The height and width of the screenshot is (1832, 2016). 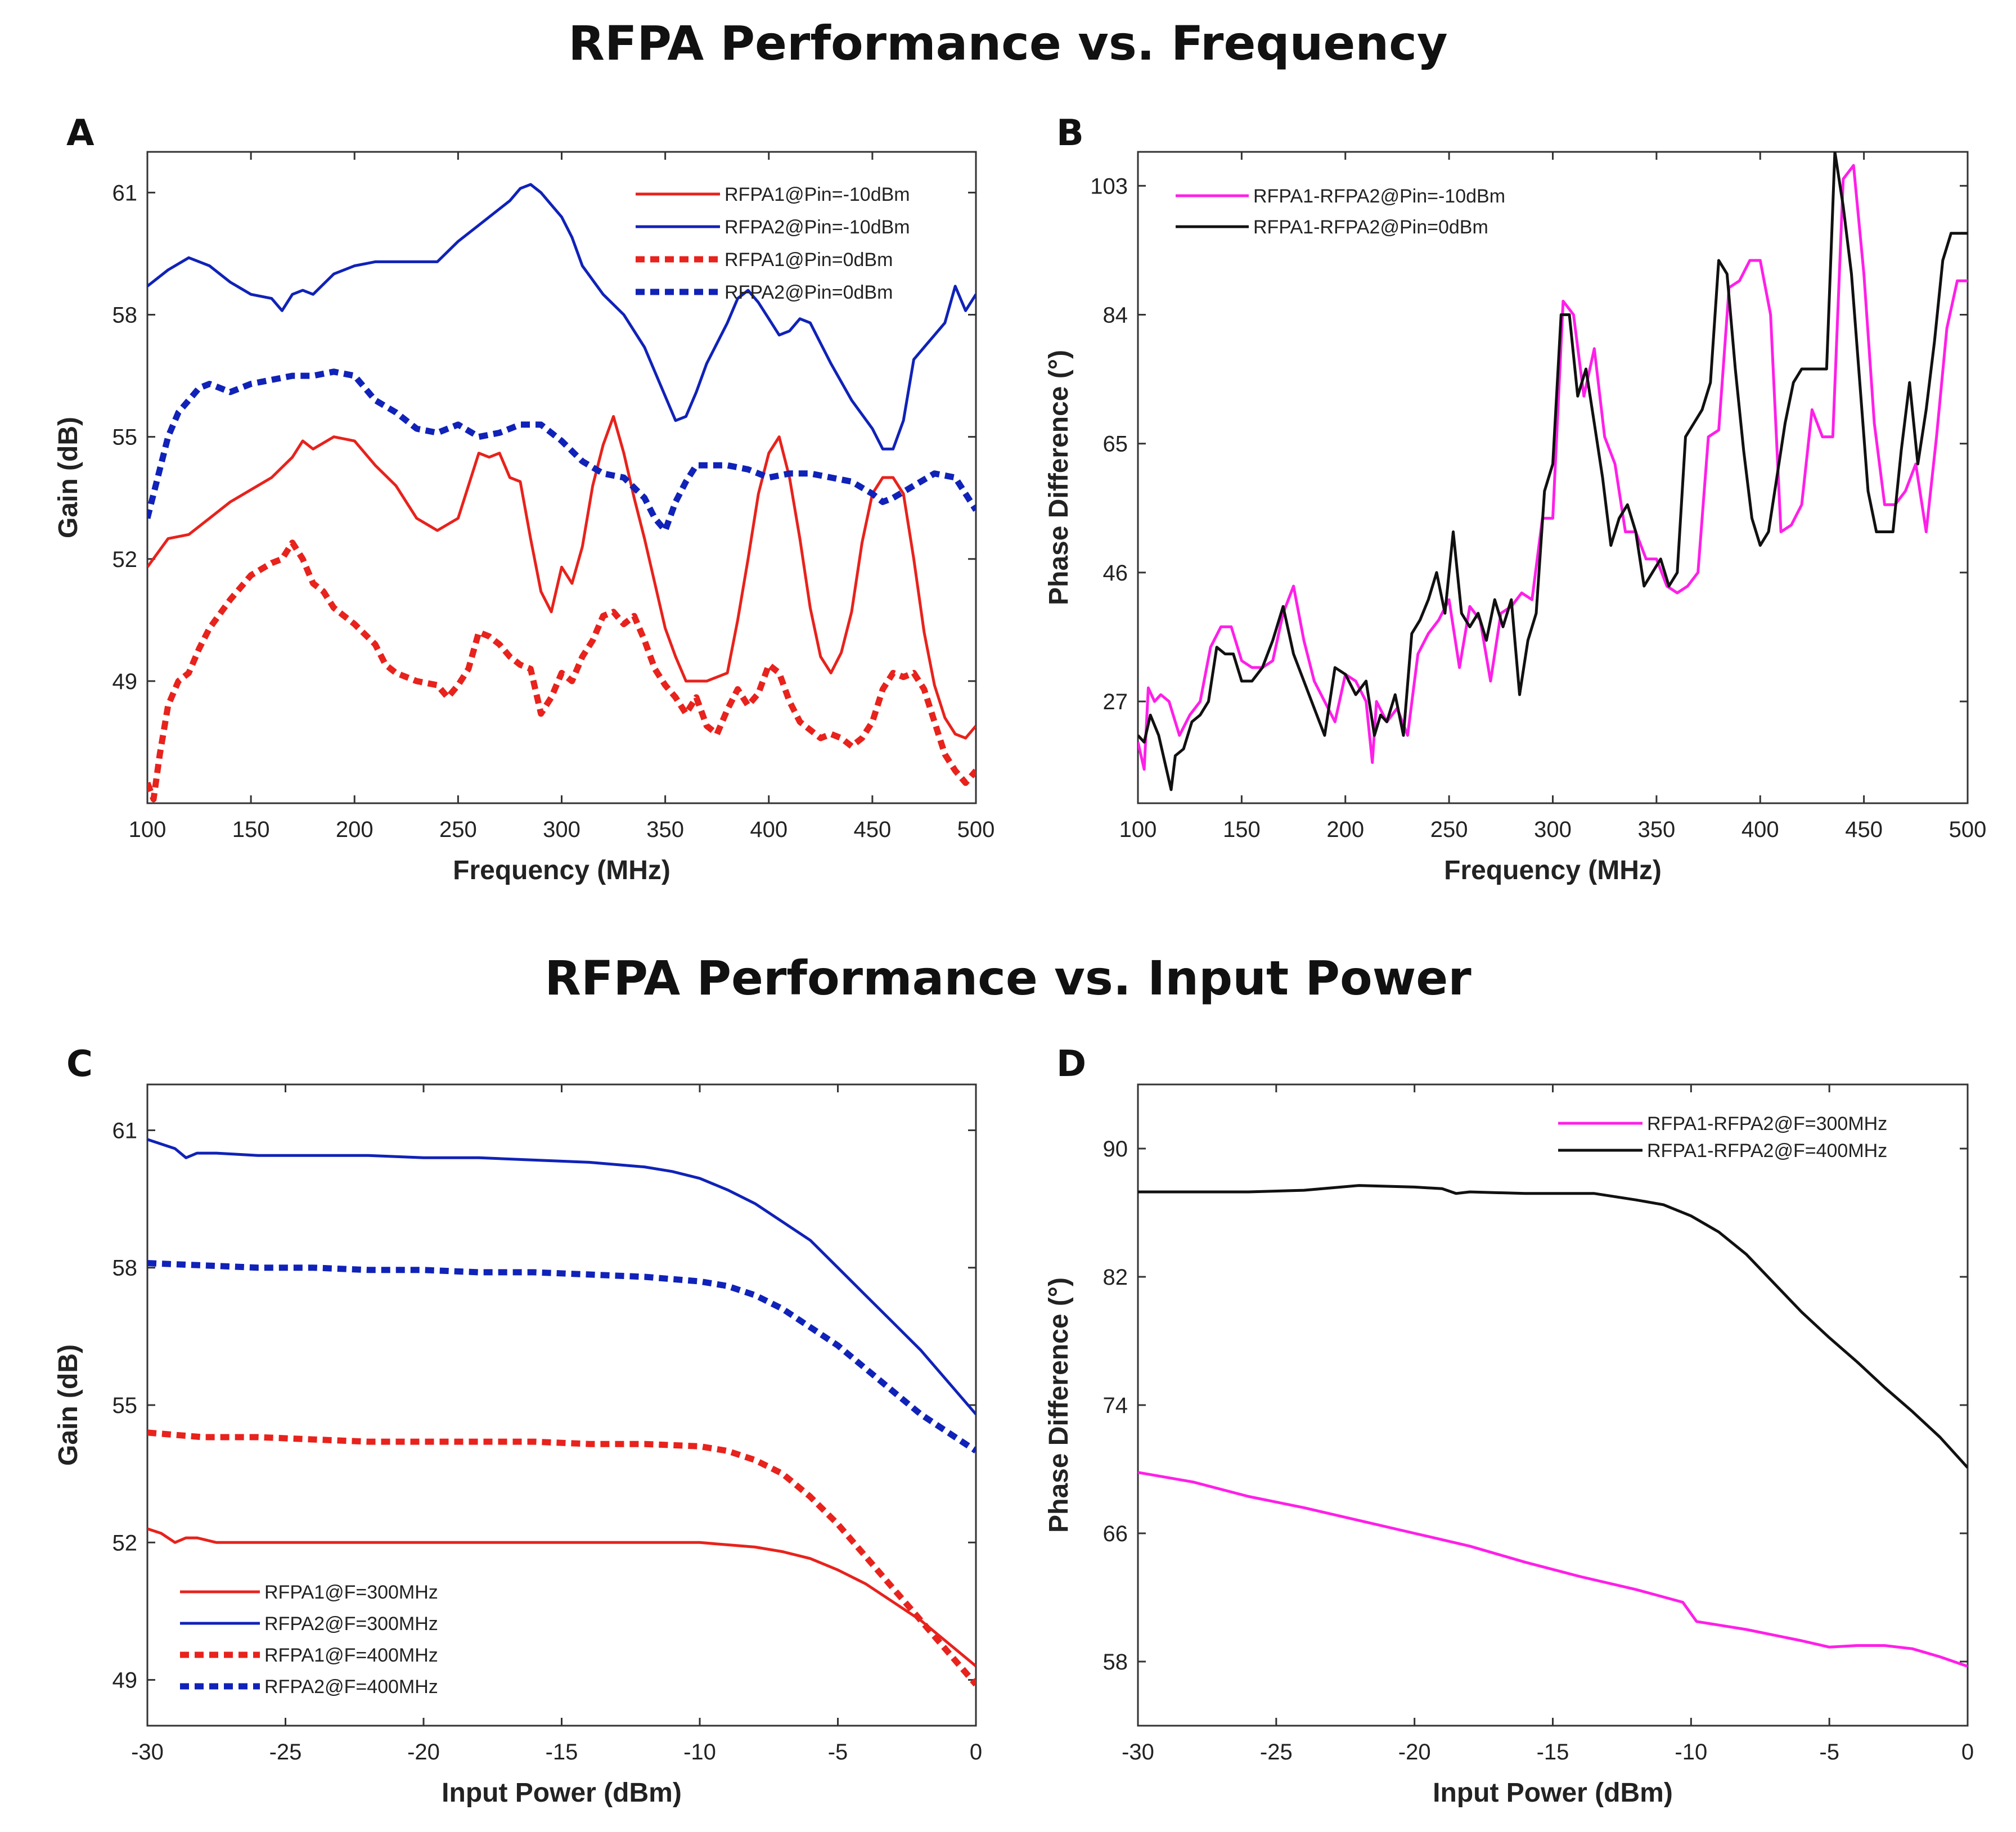 What do you see at coordinates (1115, 1149) in the screenshot?
I see `y-tick-label: 90` at bounding box center [1115, 1149].